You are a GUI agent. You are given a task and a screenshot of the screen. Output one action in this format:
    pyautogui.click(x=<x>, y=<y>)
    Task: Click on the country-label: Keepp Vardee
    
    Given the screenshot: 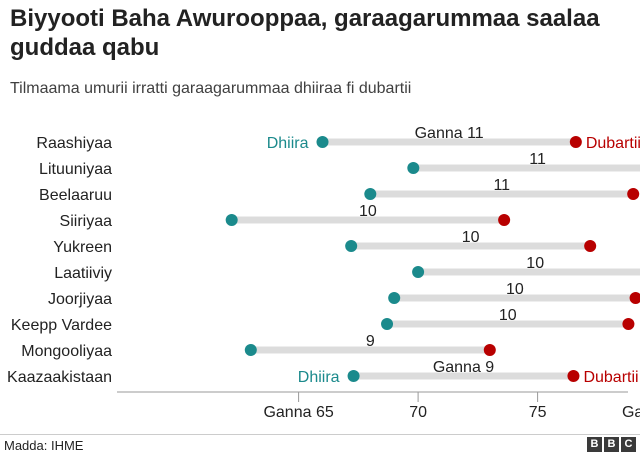 What is the action you would take?
    pyautogui.click(x=61, y=325)
    